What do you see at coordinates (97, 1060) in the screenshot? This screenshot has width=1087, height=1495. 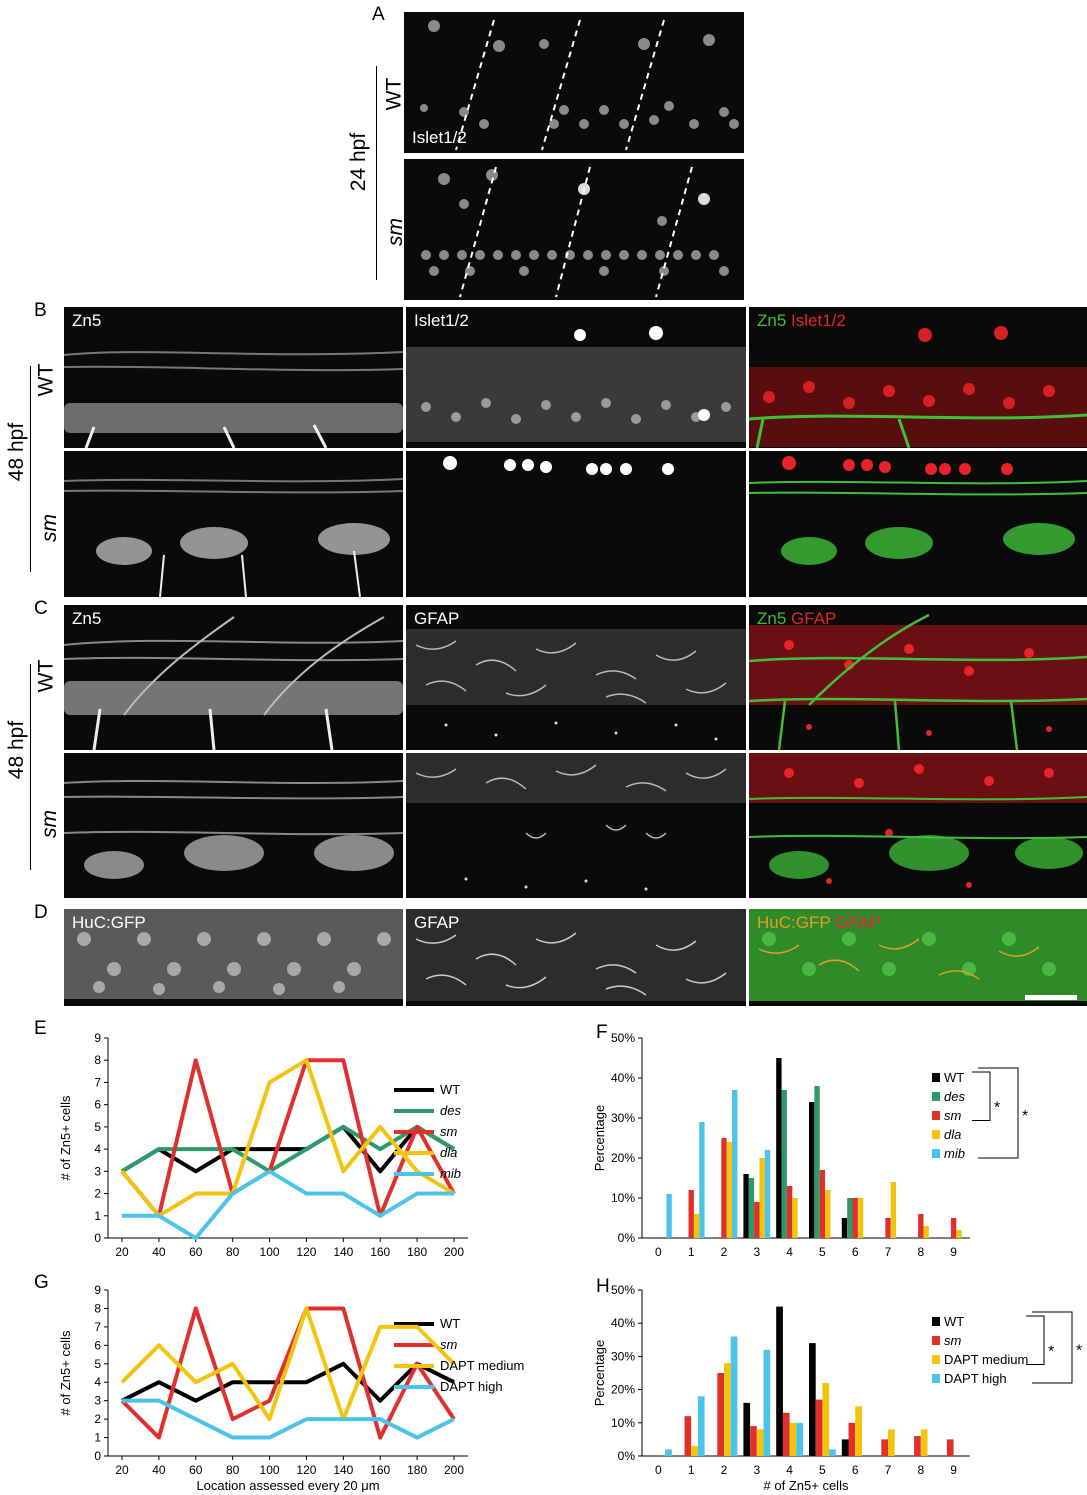 I see `y-tick-label: 8` at bounding box center [97, 1060].